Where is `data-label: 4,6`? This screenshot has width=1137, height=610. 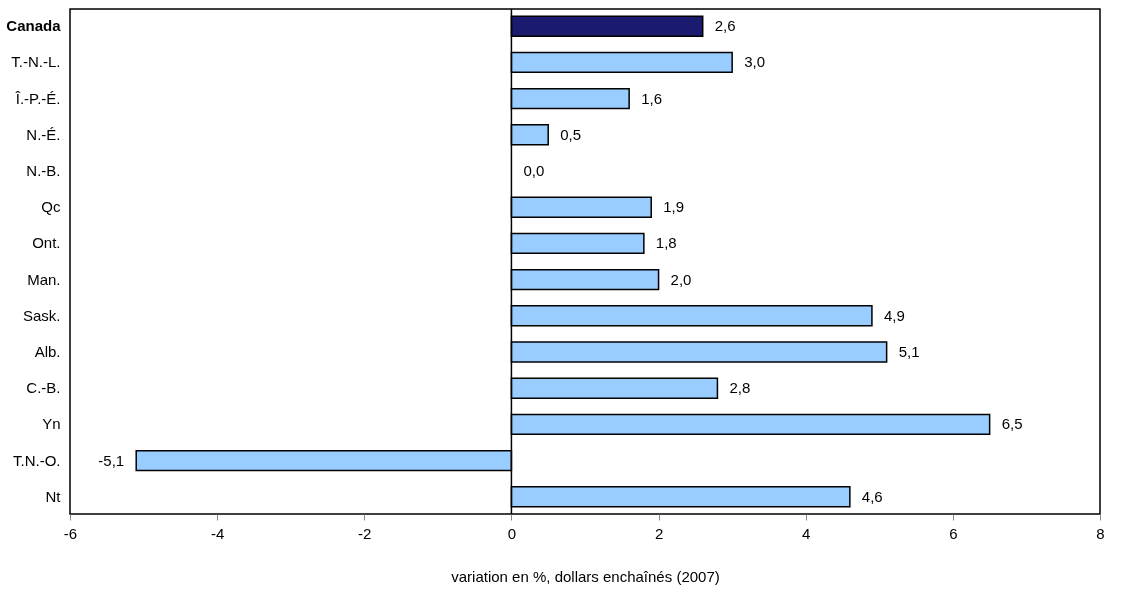 data-label: 4,6 is located at coordinates (872, 496).